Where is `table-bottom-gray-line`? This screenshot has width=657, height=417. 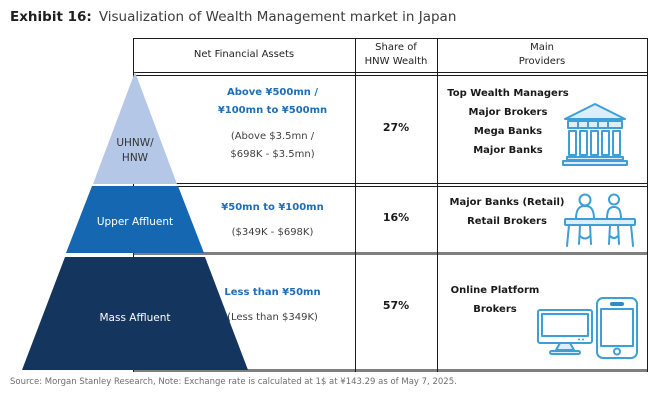
table-bottom-gray-line is located at coordinates (390, 370).